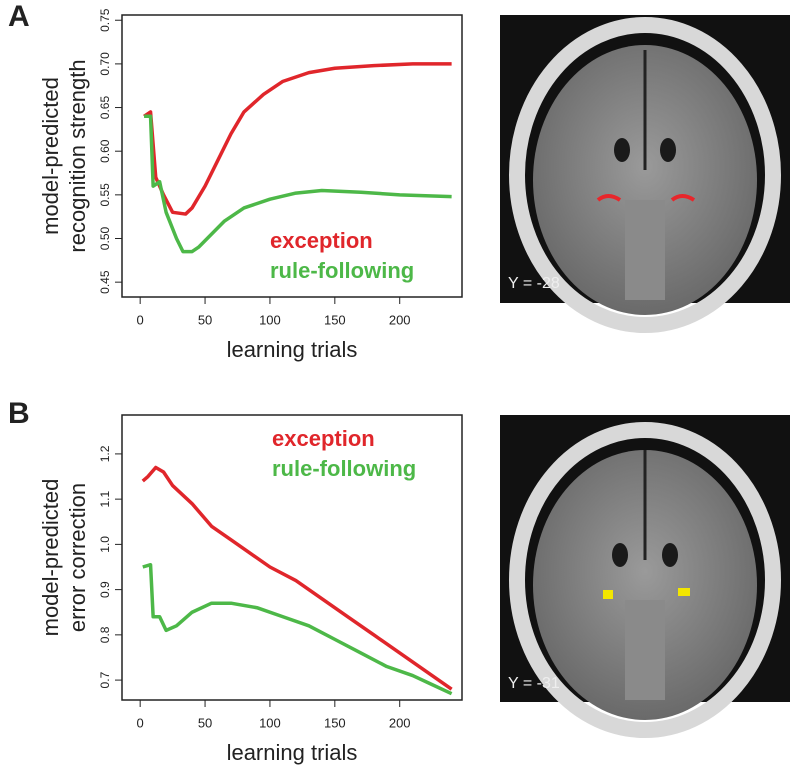 This screenshot has width=800, height=777. What do you see at coordinates (19, 16) in the screenshot?
I see `panel-label: A` at bounding box center [19, 16].